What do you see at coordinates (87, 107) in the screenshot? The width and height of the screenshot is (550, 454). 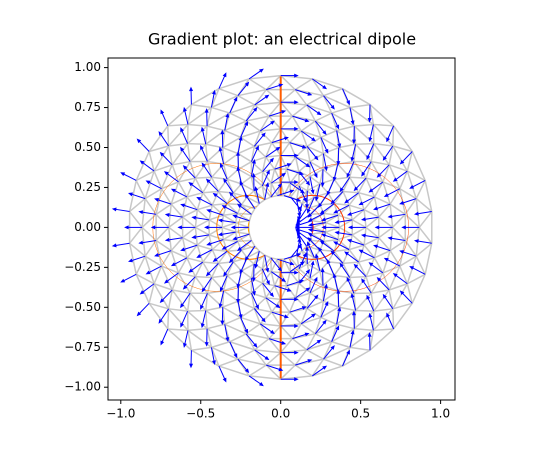 I see `y-tick-label: 0.75` at bounding box center [87, 107].